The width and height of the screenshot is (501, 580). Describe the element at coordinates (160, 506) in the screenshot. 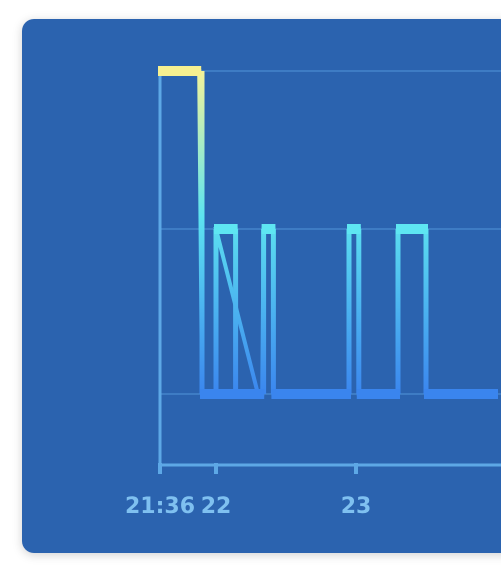

I see `x-tick-label: 21:36` at that location.